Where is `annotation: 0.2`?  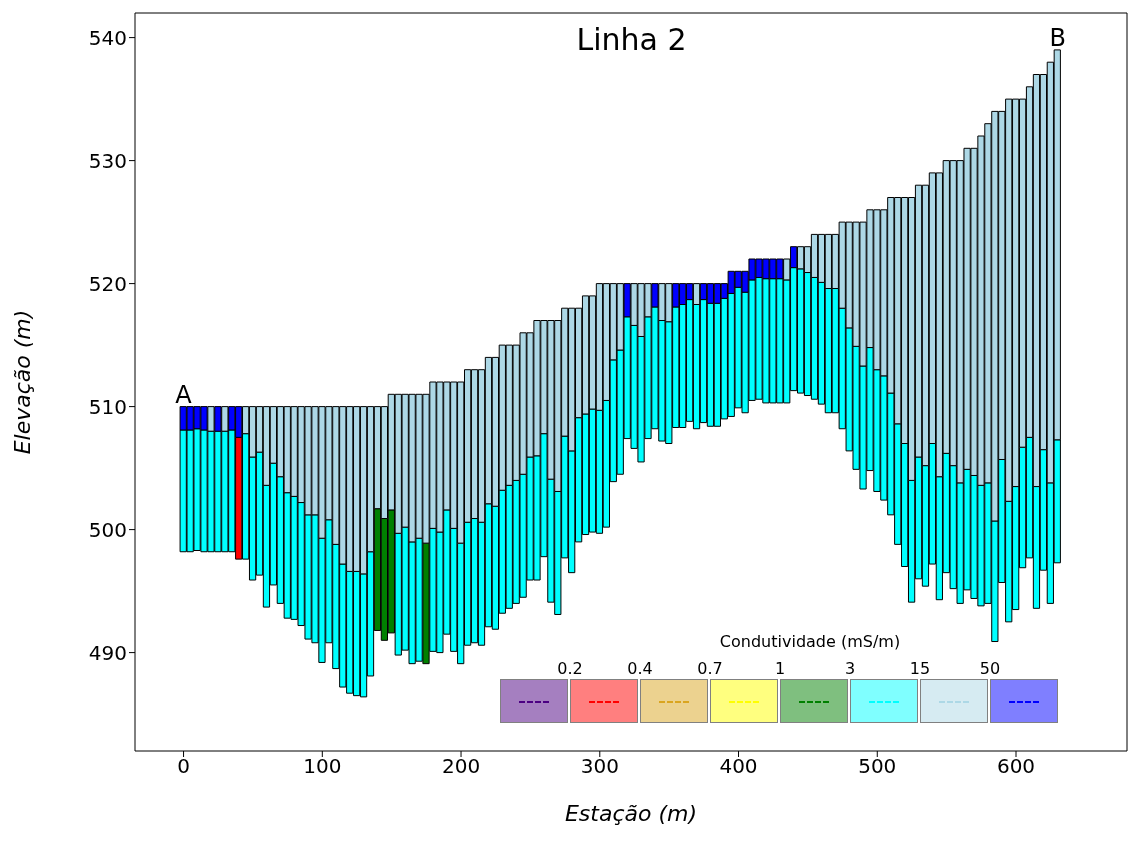 annotation: 0.2 is located at coordinates (570, 668).